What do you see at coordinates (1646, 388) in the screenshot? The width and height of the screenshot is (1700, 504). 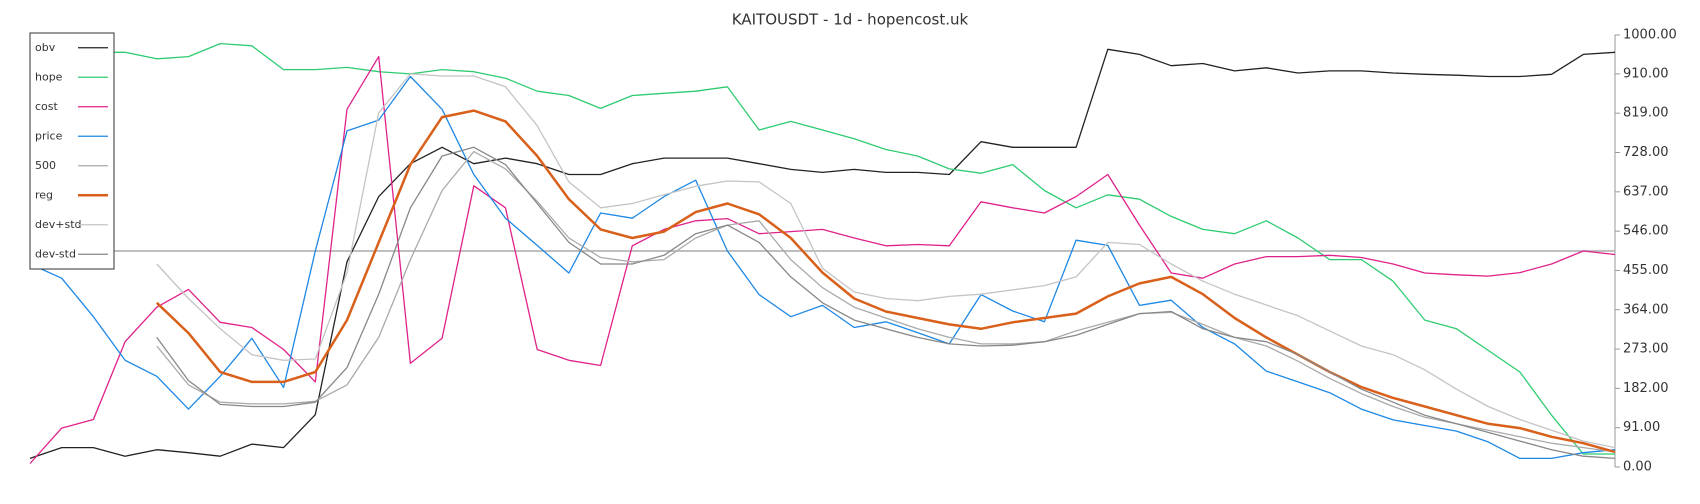 I see `y-tick-label: 182.00` at bounding box center [1646, 388].